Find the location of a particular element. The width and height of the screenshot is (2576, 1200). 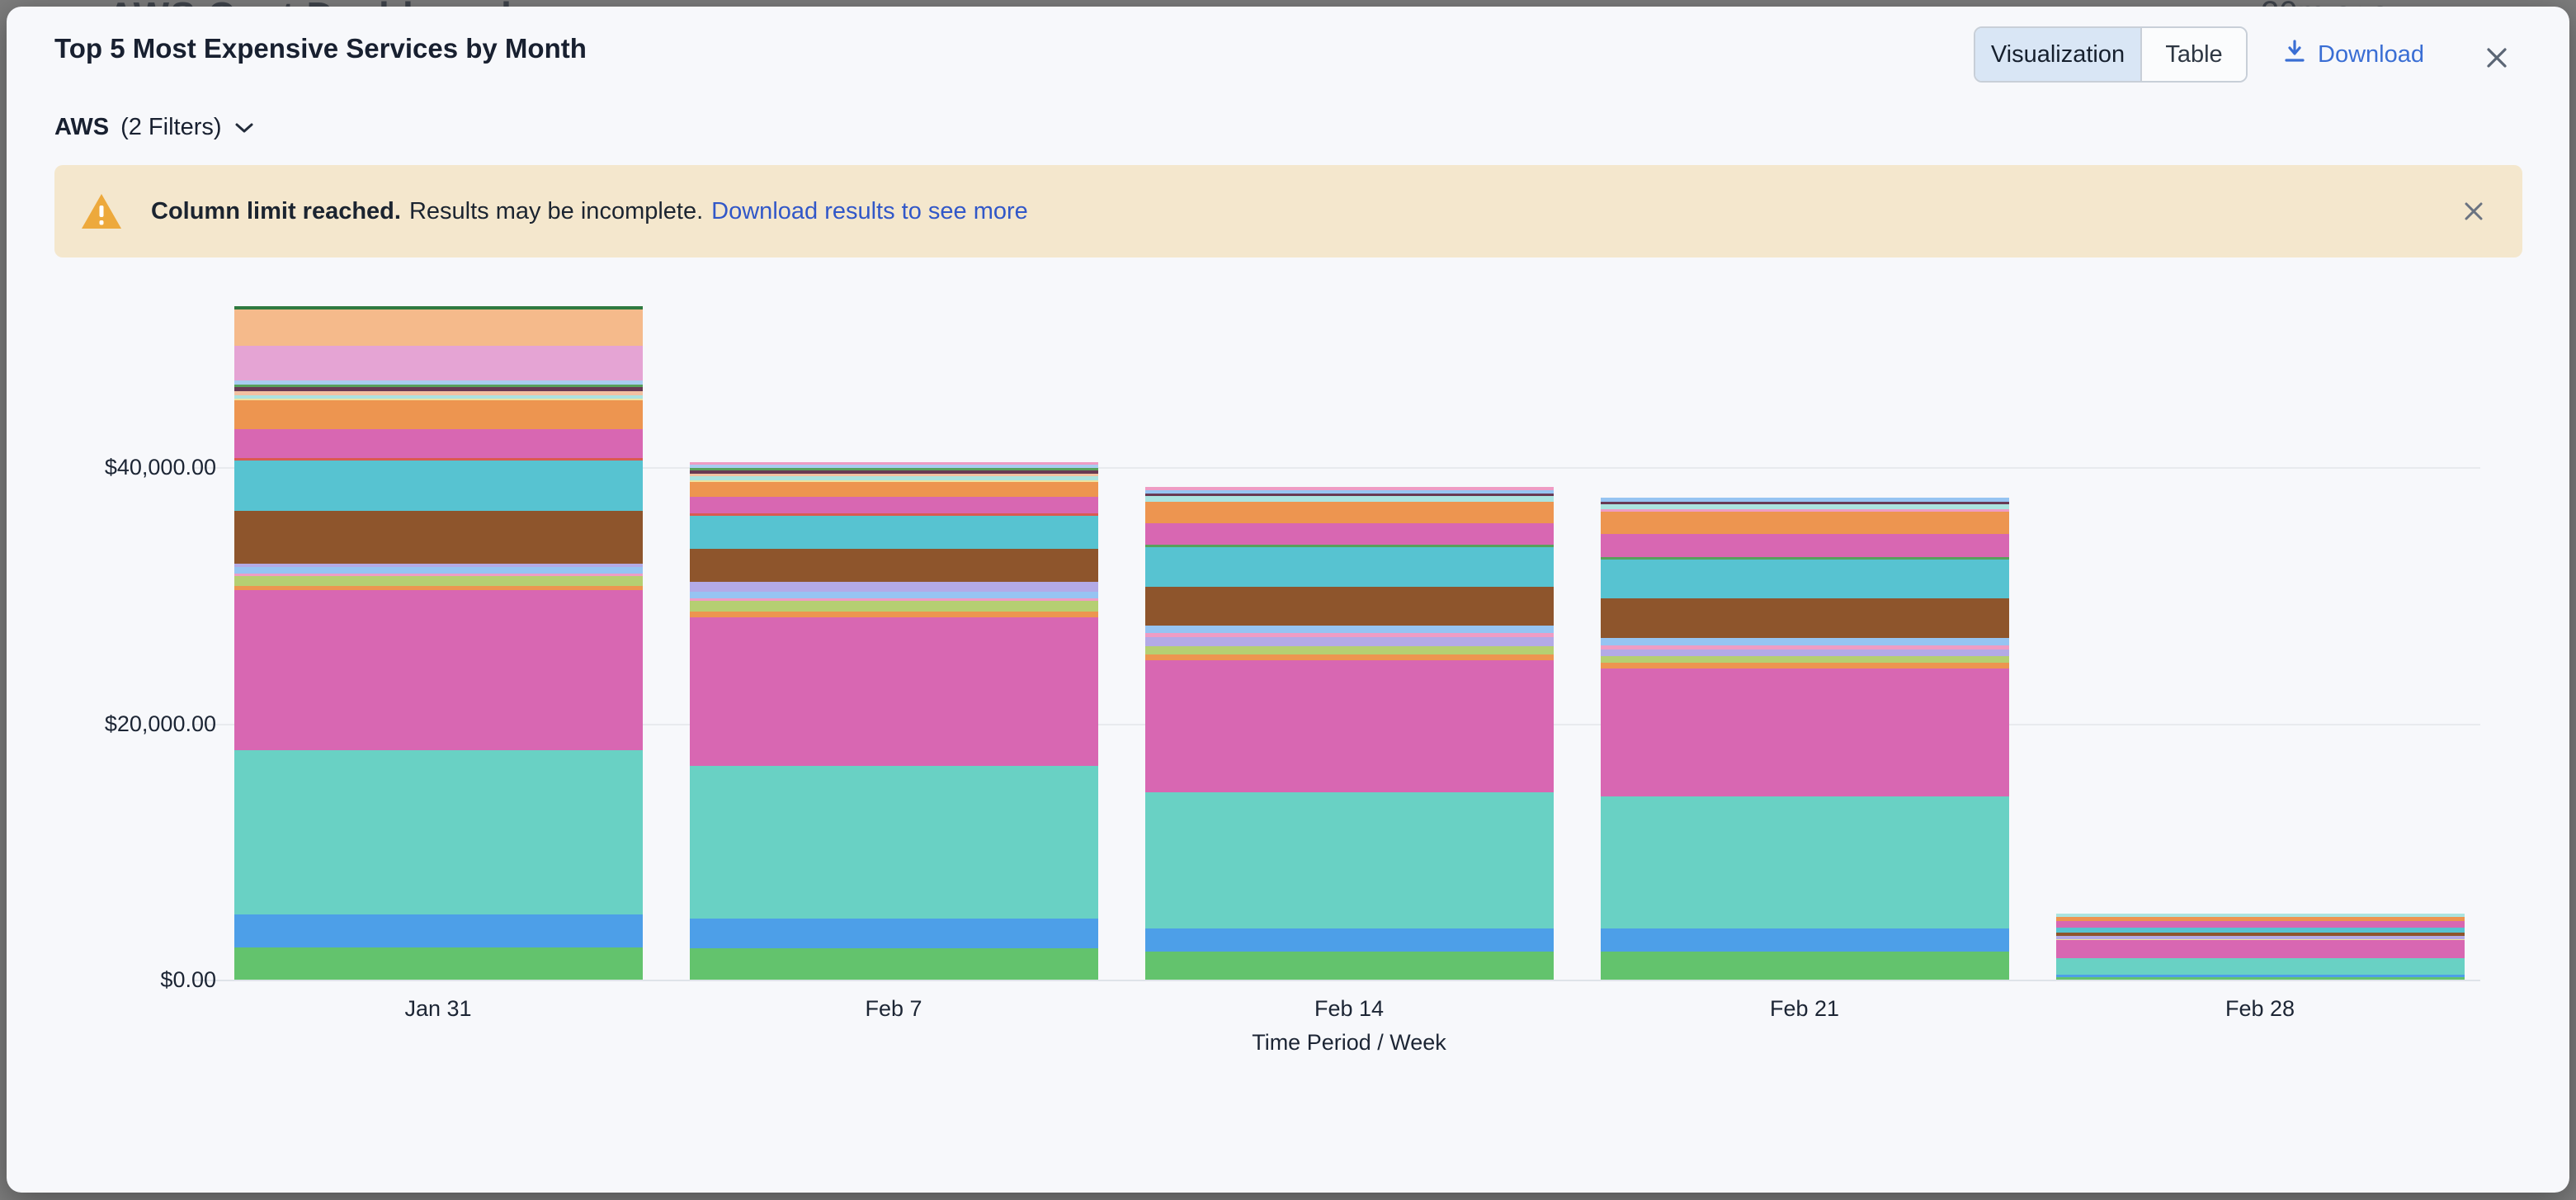

banner-close-icon is located at coordinates (2474, 211).